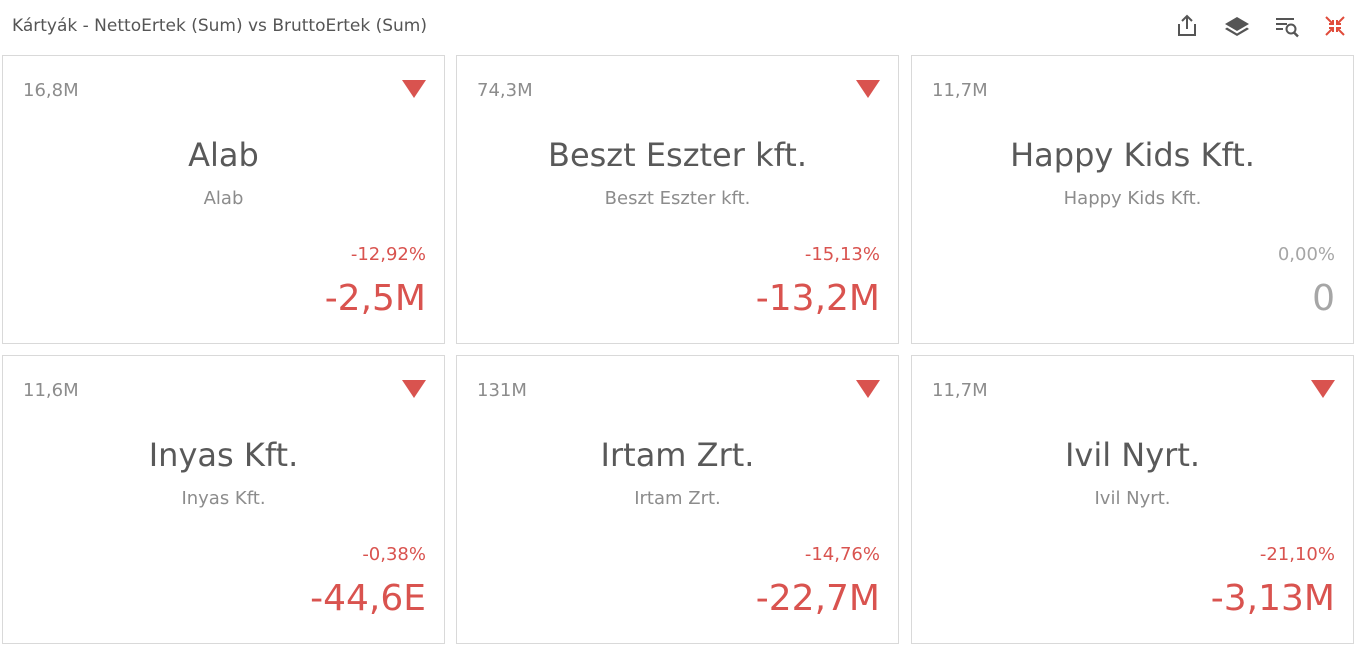 The width and height of the screenshot is (1361, 650). I want to click on card-subtitle: Ivil Nyrt., so click(1132, 498).